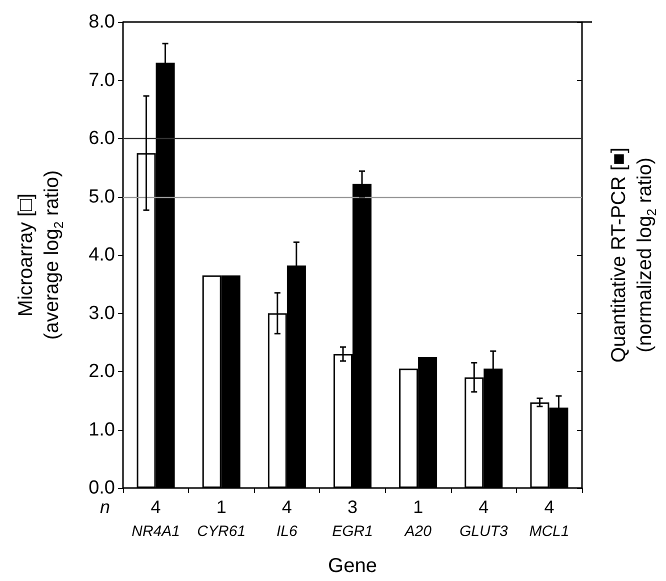  Describe the element at coordinates (101, 371) in the screenshot. I see `y-tick-label: 2.0` at that location.